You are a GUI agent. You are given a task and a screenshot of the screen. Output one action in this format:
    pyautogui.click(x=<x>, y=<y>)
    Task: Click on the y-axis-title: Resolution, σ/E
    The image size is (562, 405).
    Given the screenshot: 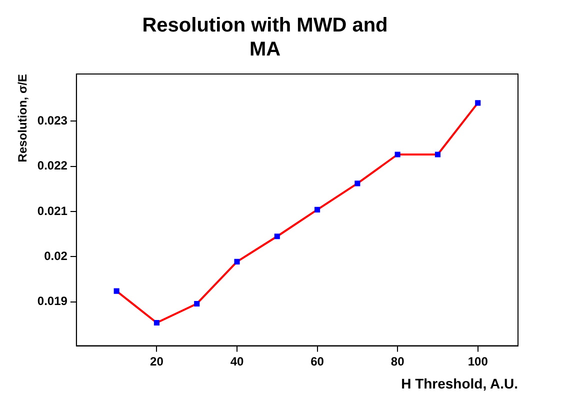 What is the action you would take?
    pyautogui.click(x=23, y=118)
    